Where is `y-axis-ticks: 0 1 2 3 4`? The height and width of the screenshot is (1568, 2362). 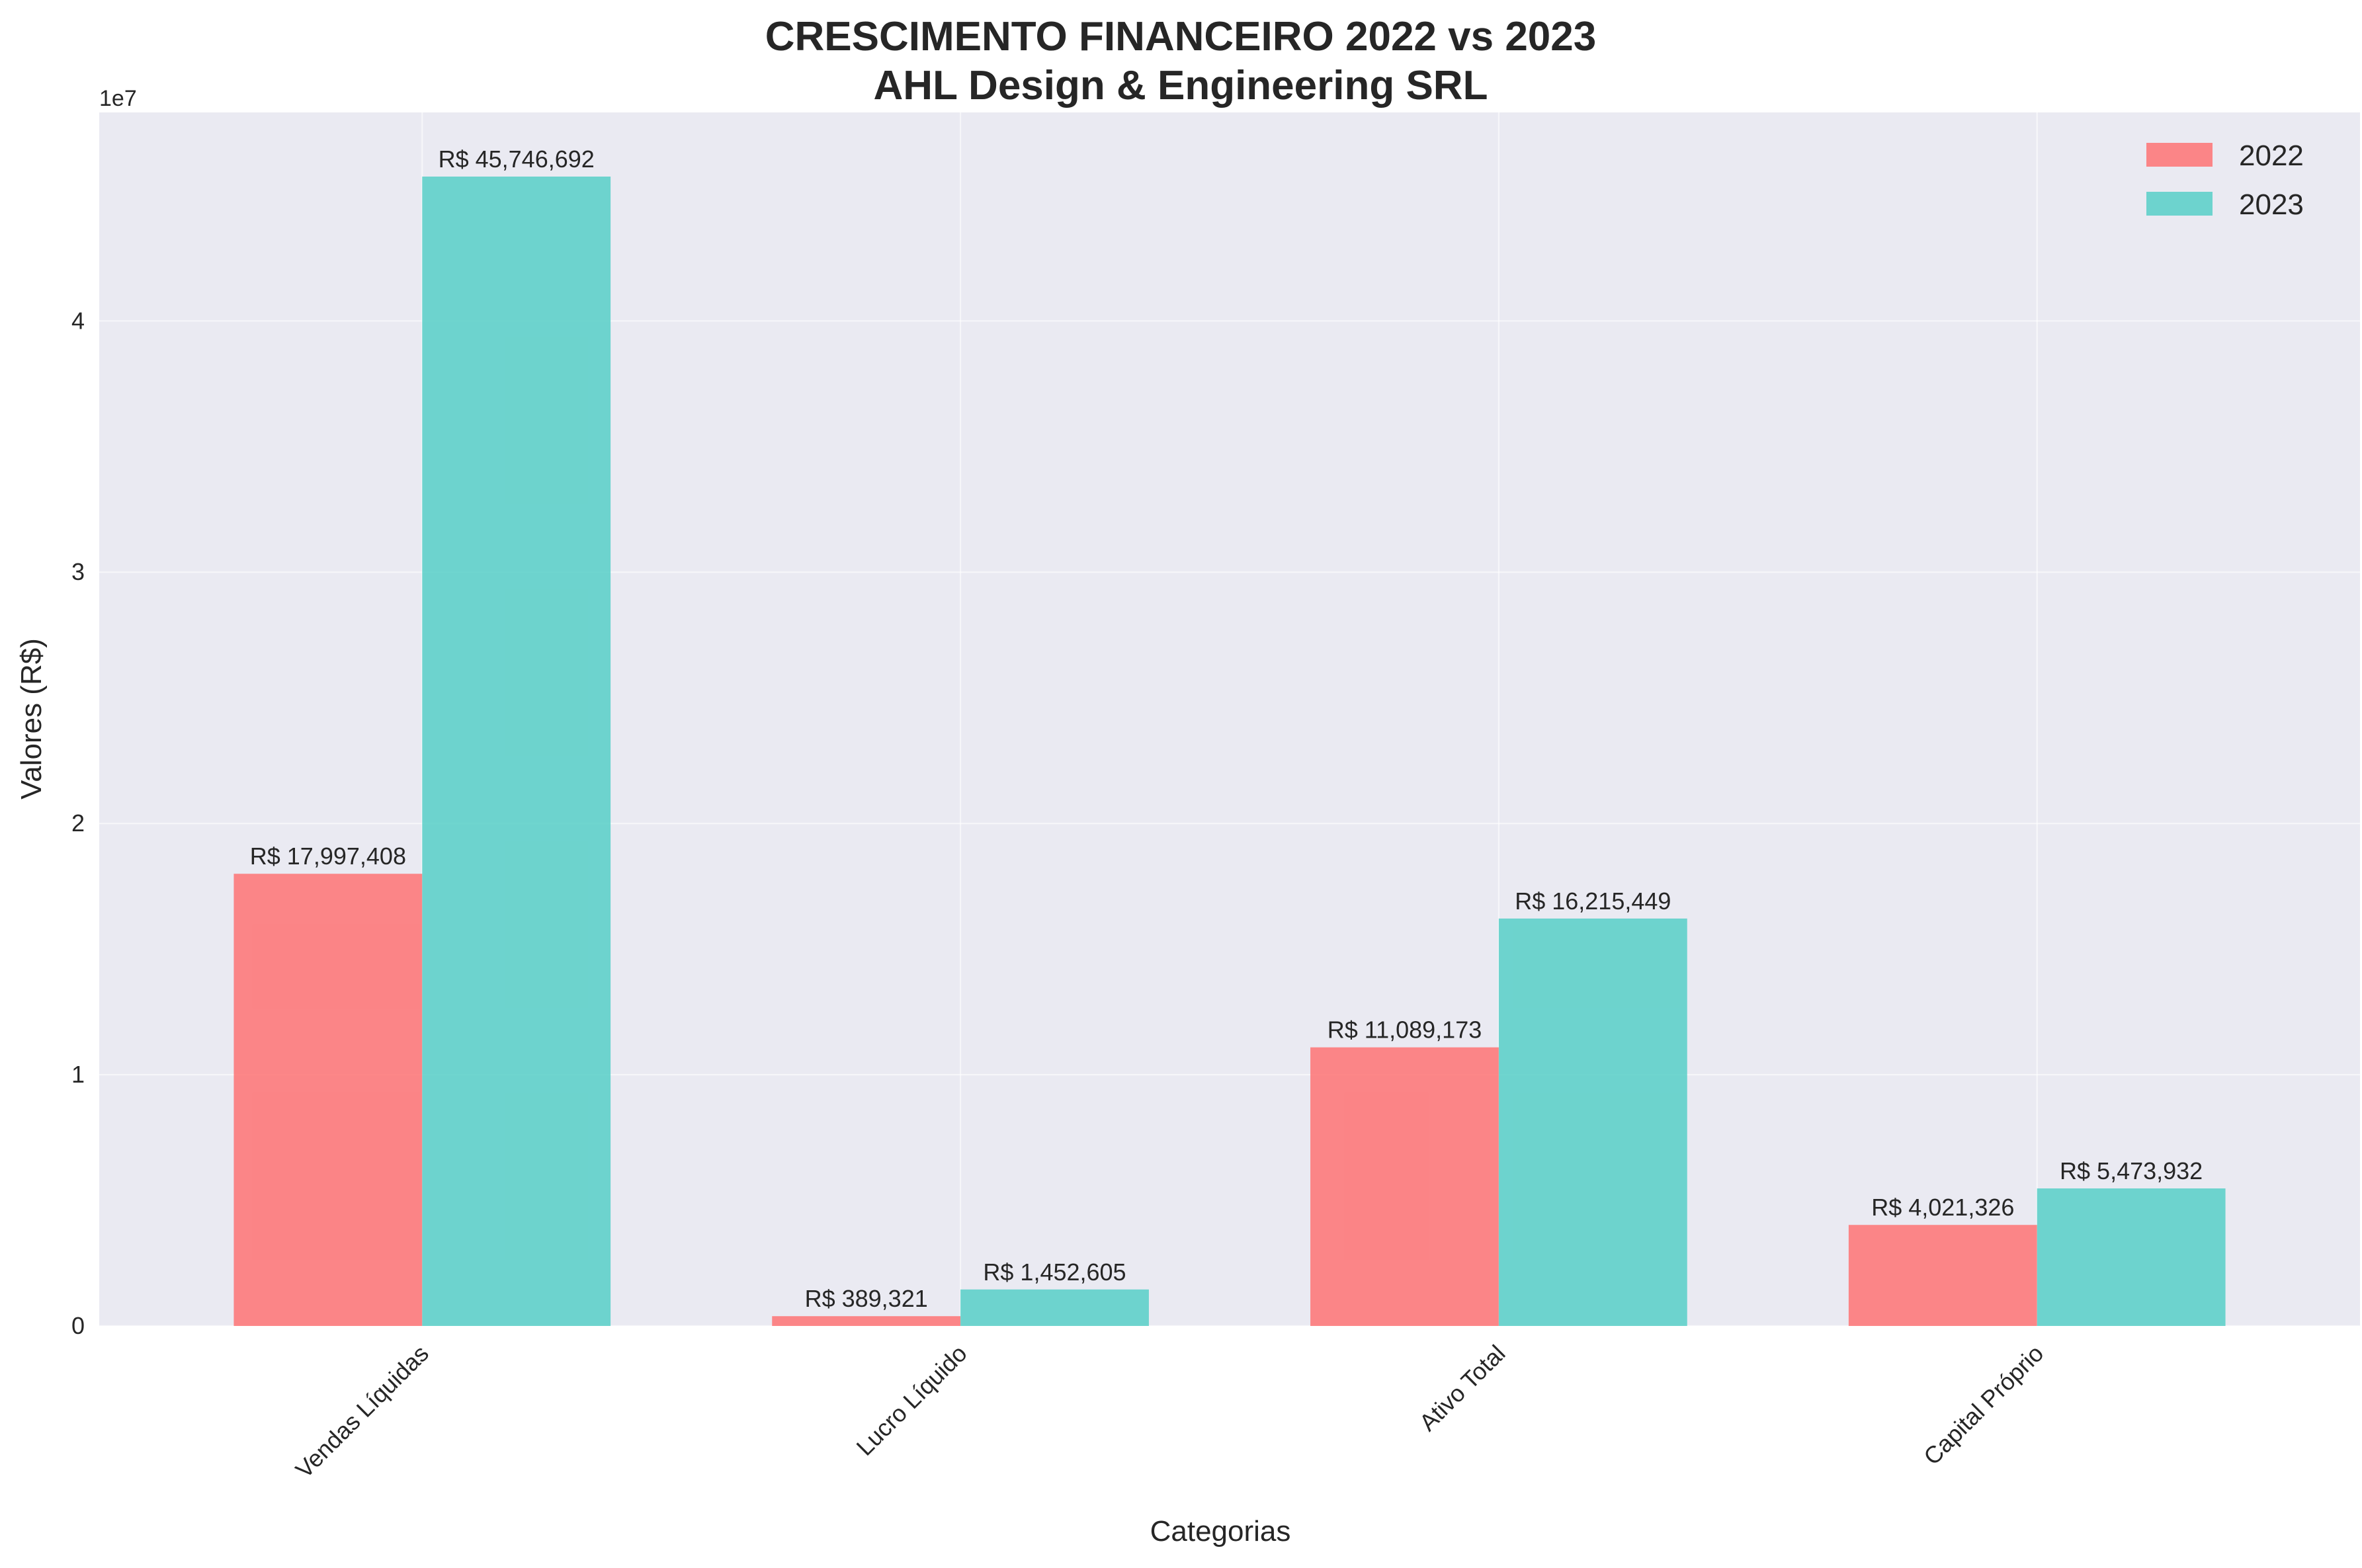 y-axis-ticks: 0 1 2 3 4 is located at coordinates (78, 823).